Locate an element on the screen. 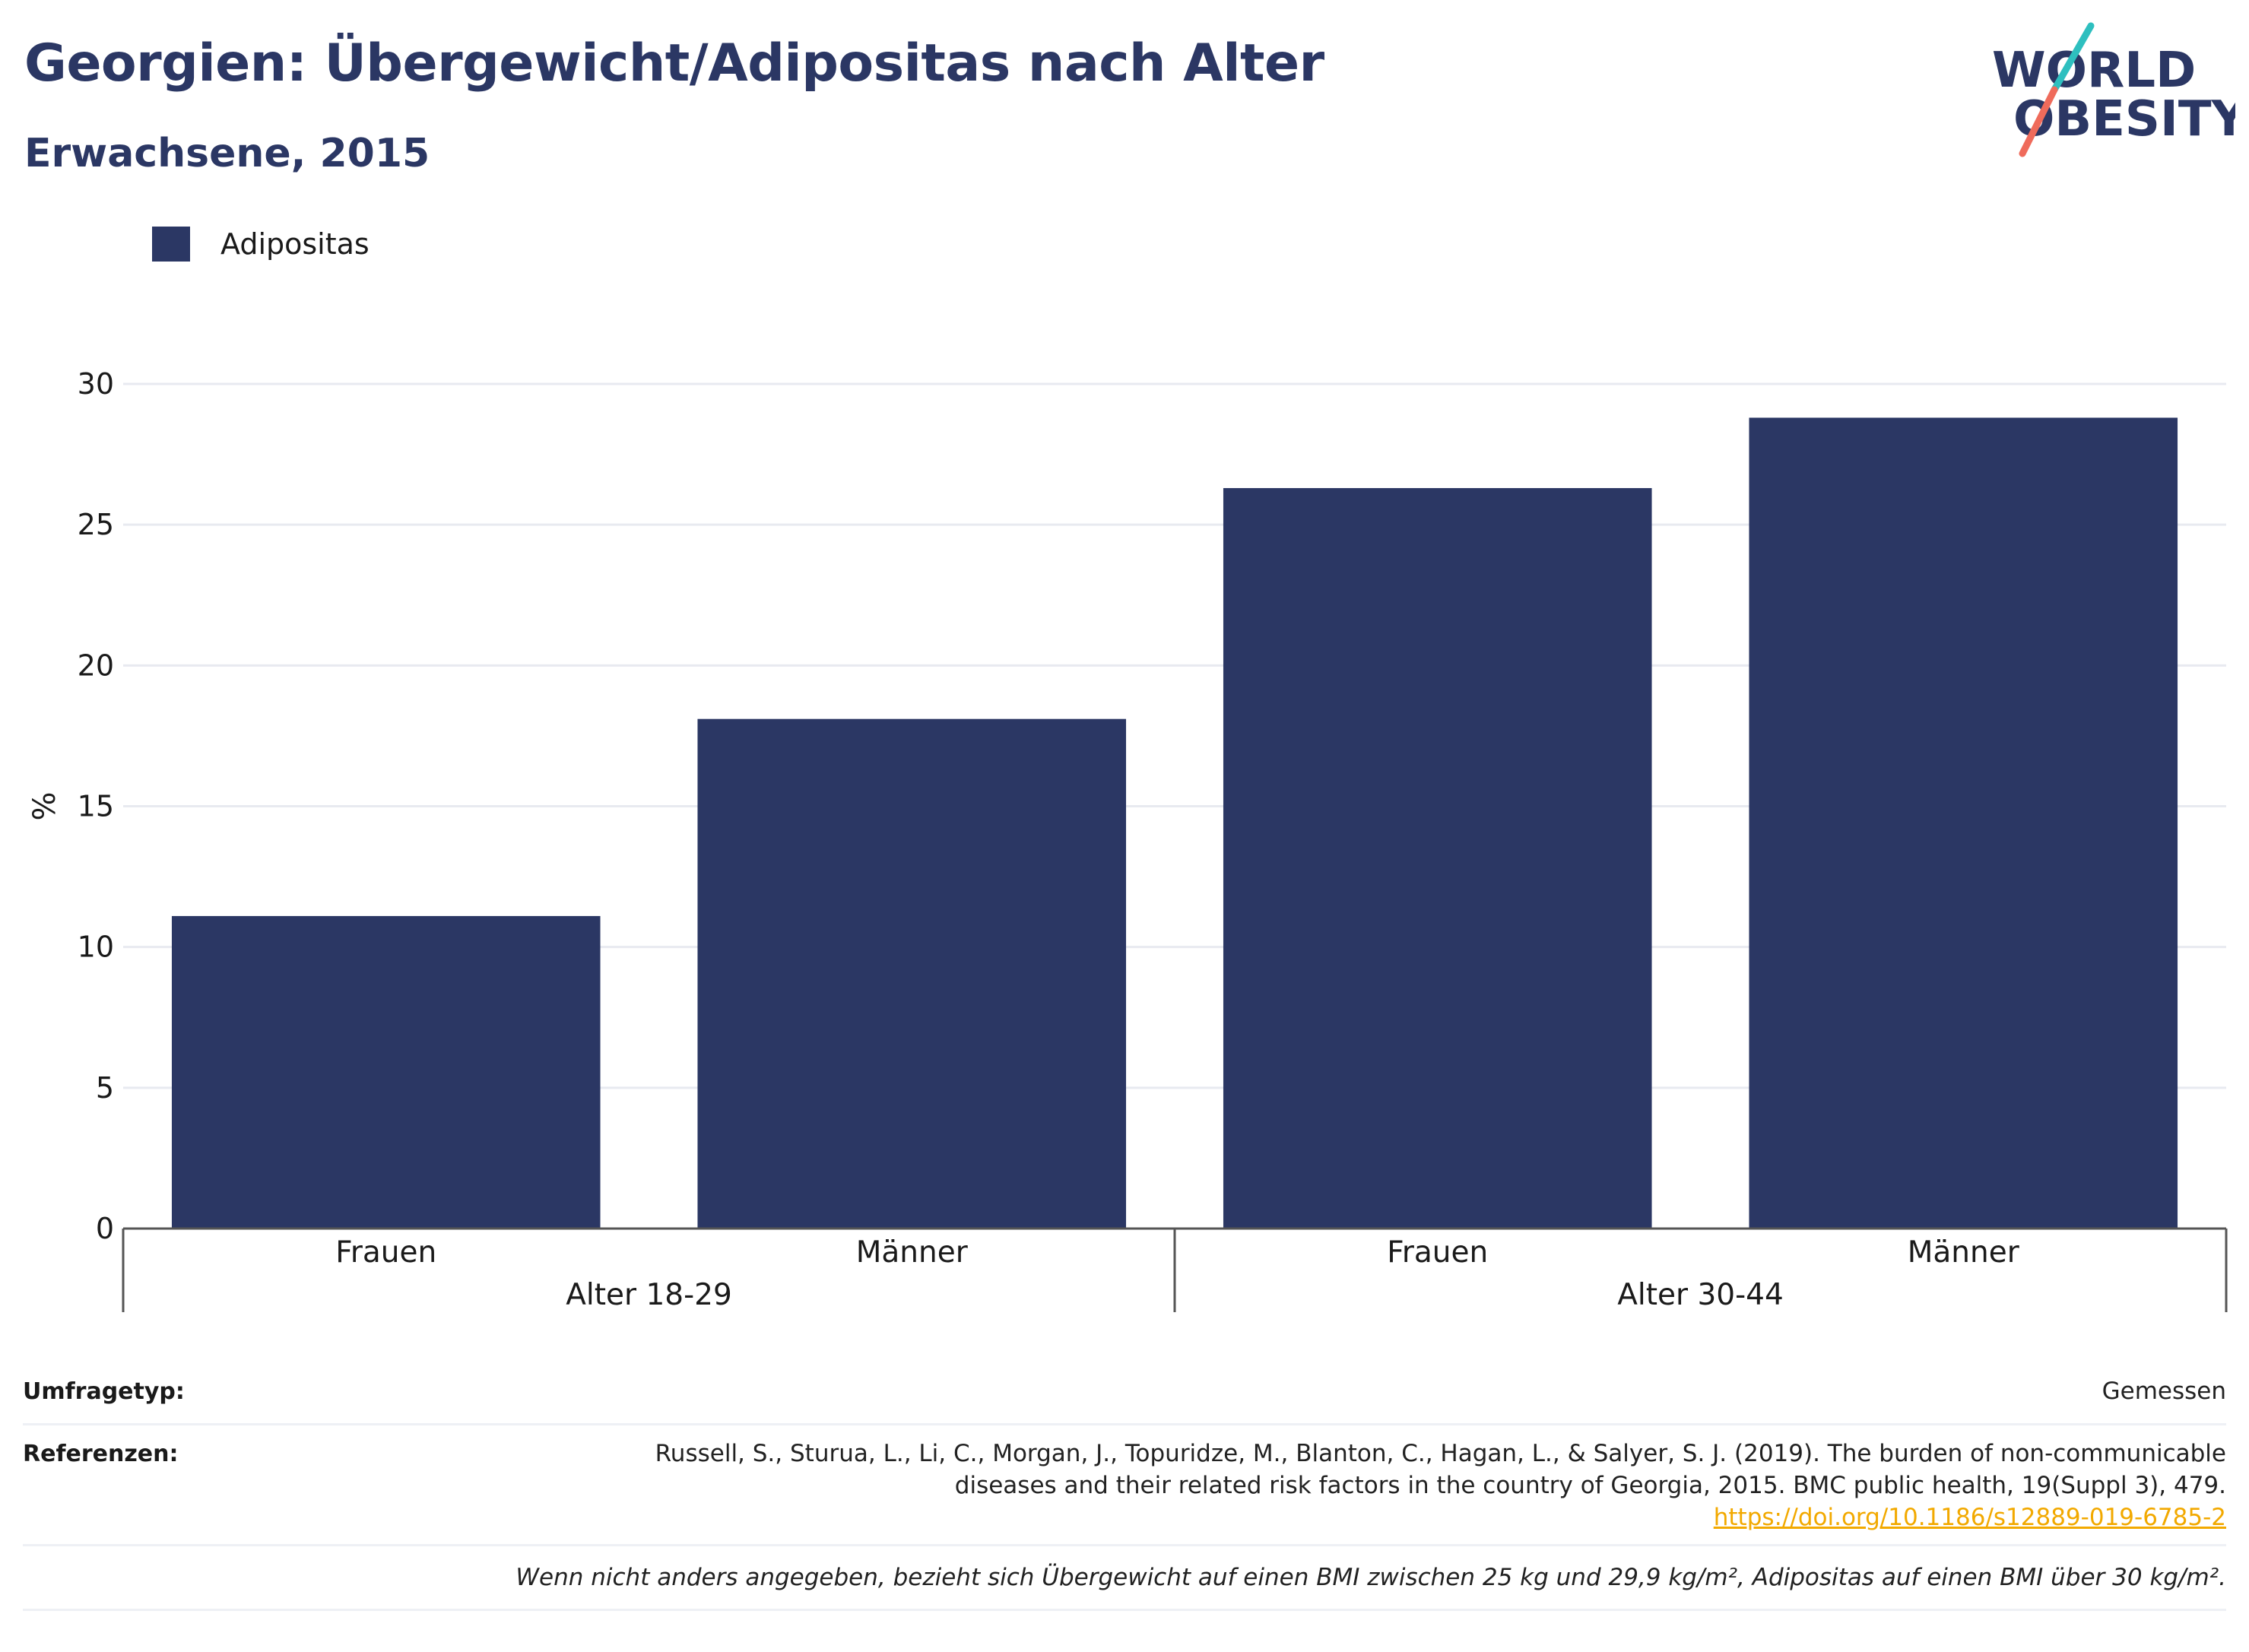 This screenshot has height=1652, width=2249. chart-subtitle: Erwachsene, 2015 is located at coordinates (227, 153).